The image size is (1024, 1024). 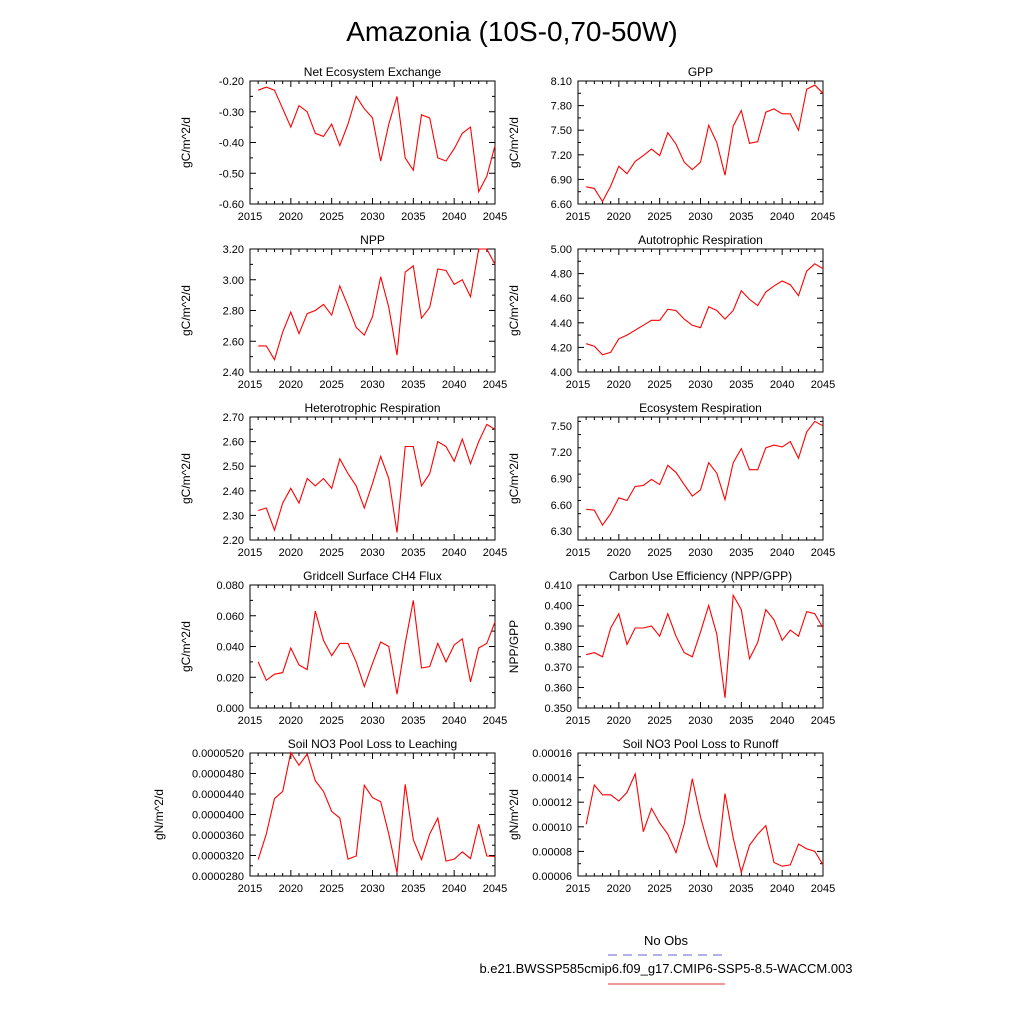 I want to click on figure-title: Amazonia (10S-0,70-50W), so click(x=511, y=31).